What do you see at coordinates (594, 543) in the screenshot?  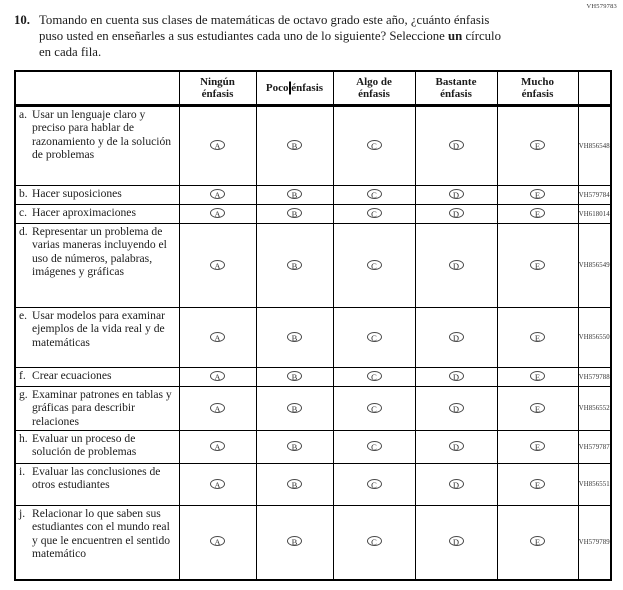 I see `row-code: VH579789` at bounding box center [594, 543].